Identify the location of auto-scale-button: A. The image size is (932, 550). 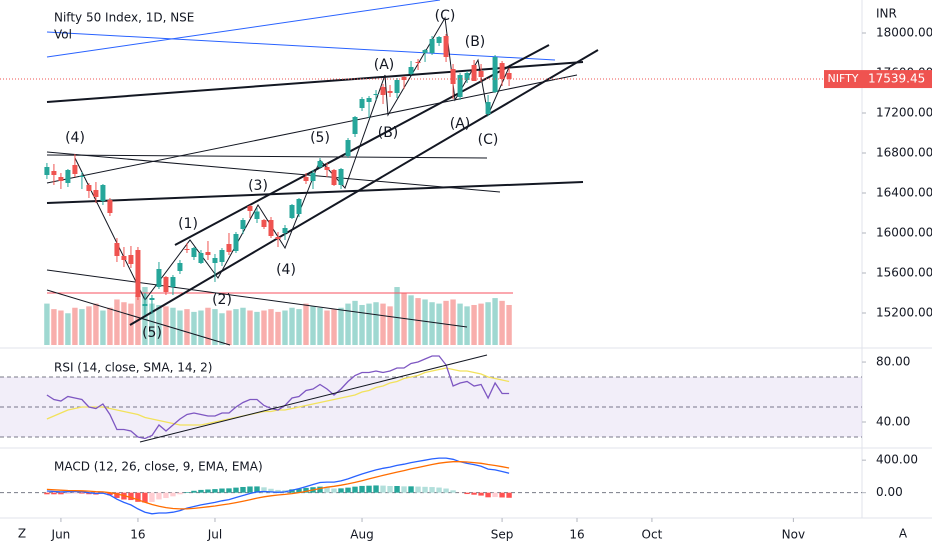
(903, 534).